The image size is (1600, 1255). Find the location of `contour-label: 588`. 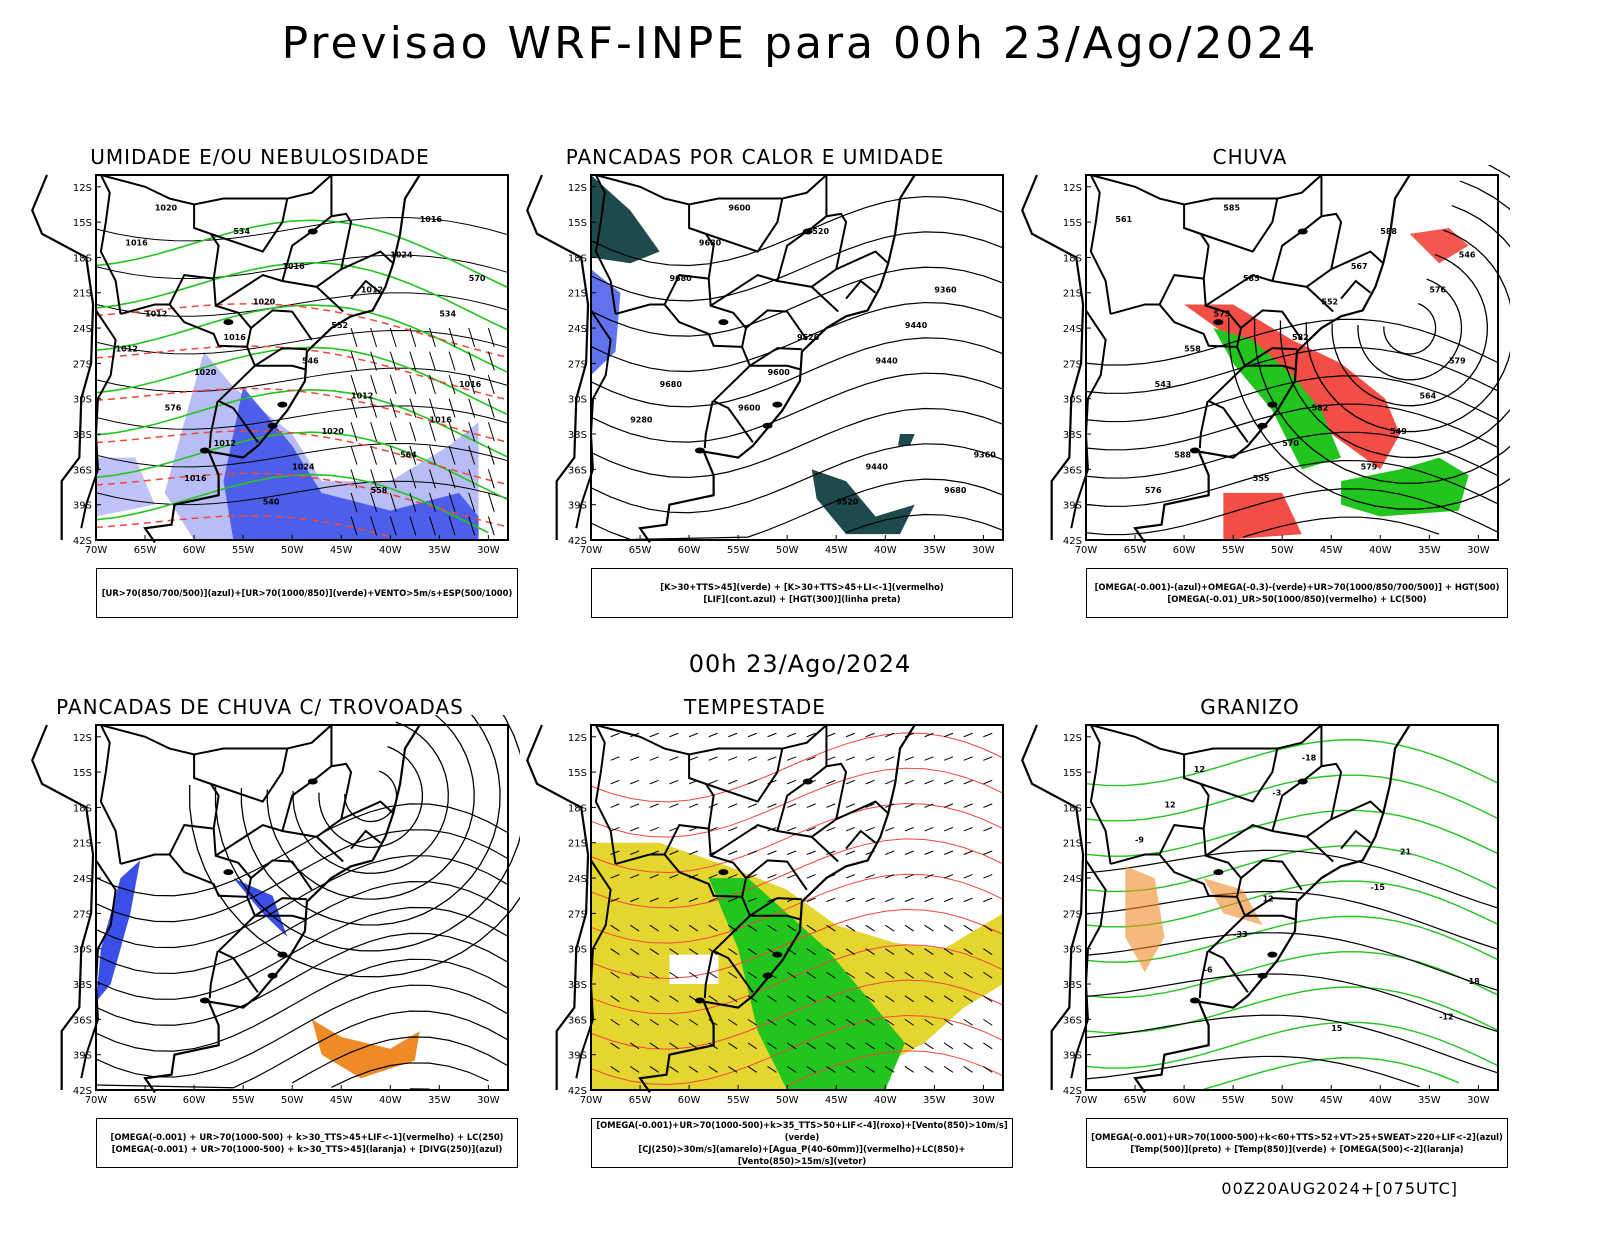

contour-label: 588 is located at coordinates (1388, 231).